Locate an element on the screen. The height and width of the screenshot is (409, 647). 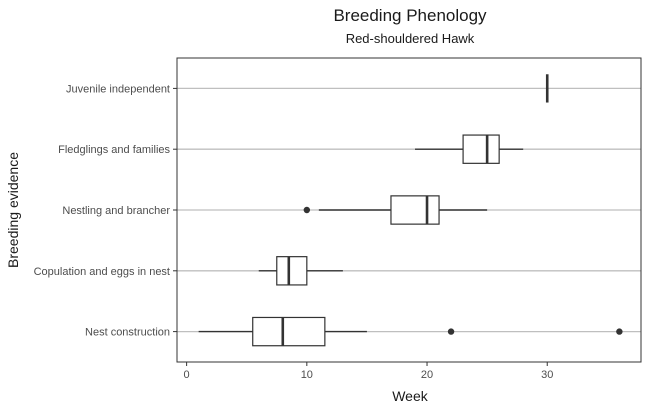
y-tick-label: Juvenile independent is located at coordinates (118, 89).